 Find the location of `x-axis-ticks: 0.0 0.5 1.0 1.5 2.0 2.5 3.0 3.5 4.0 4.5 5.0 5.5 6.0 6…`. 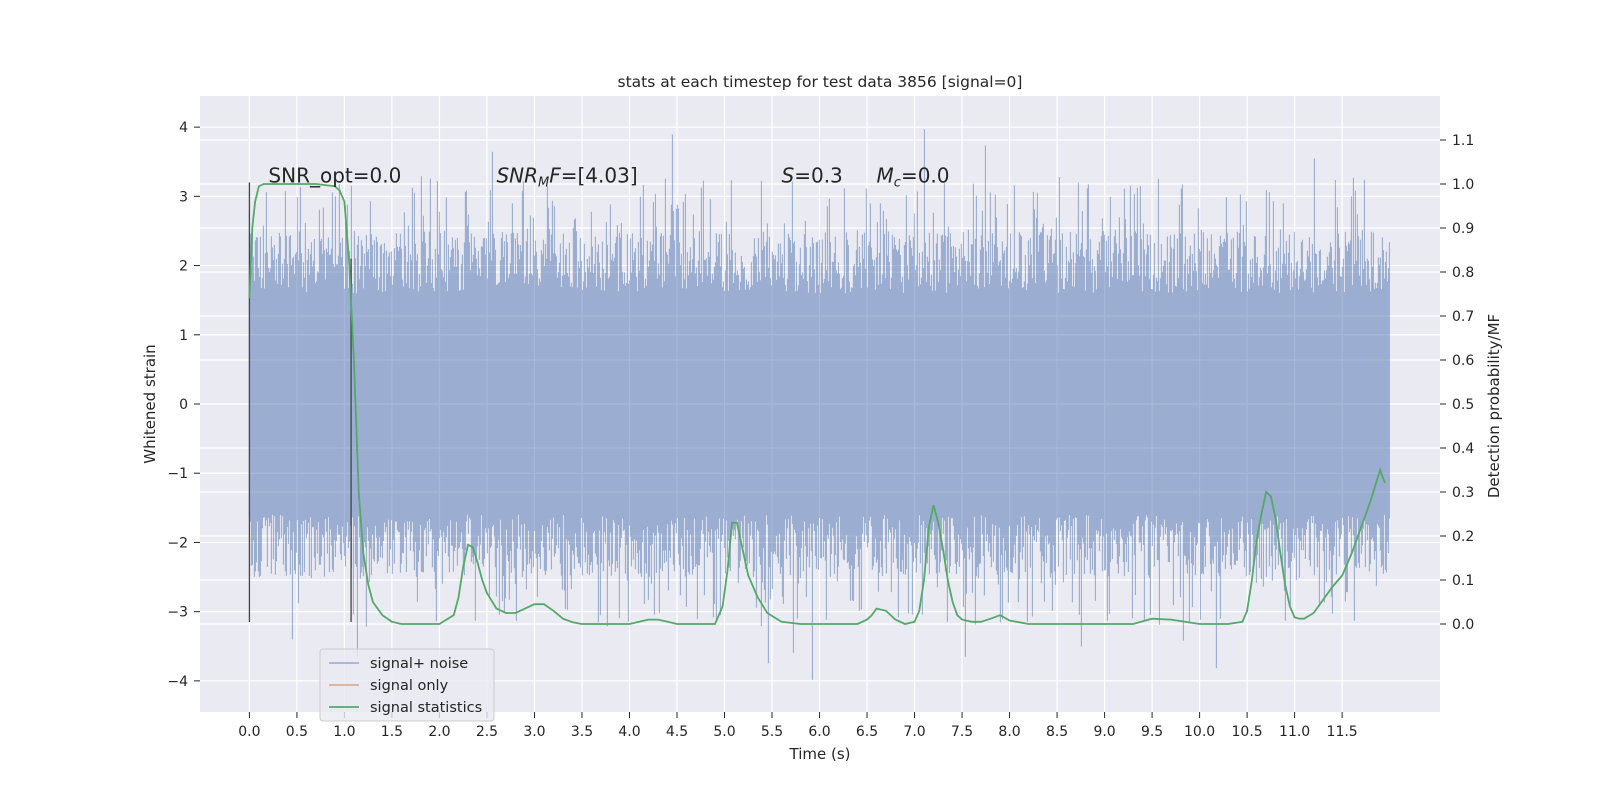

x-axis-ticks: 0.0 0.5 1.0 1.5 2.0 2.5 3.0 3.5 4.0 4.5 5.0 5.5 6.0 6… is located at coordinates (798, 726).